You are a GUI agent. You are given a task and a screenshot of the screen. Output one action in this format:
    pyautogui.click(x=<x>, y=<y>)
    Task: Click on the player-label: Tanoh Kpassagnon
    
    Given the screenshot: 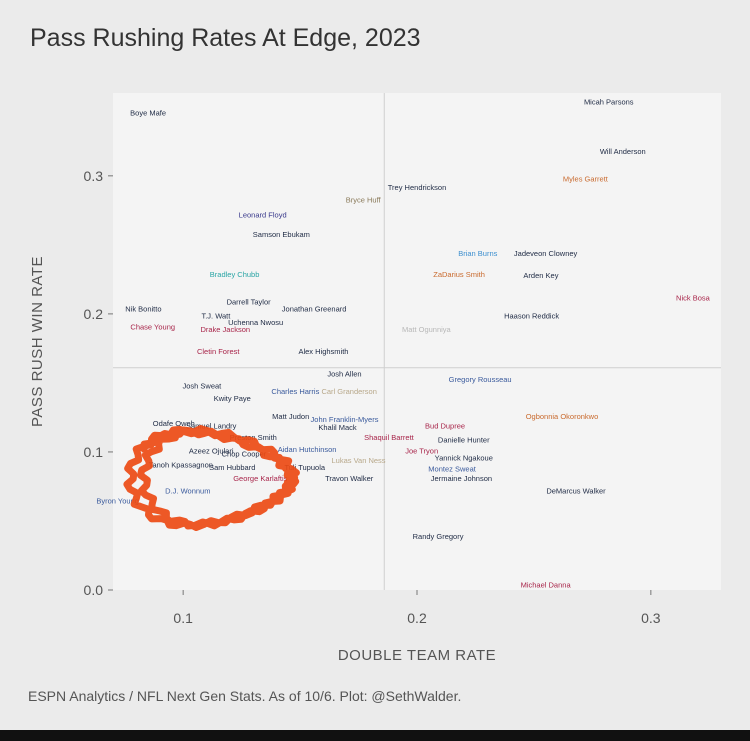 What is the action you would take?
    pyautogui.click(x=181, y=464)
    